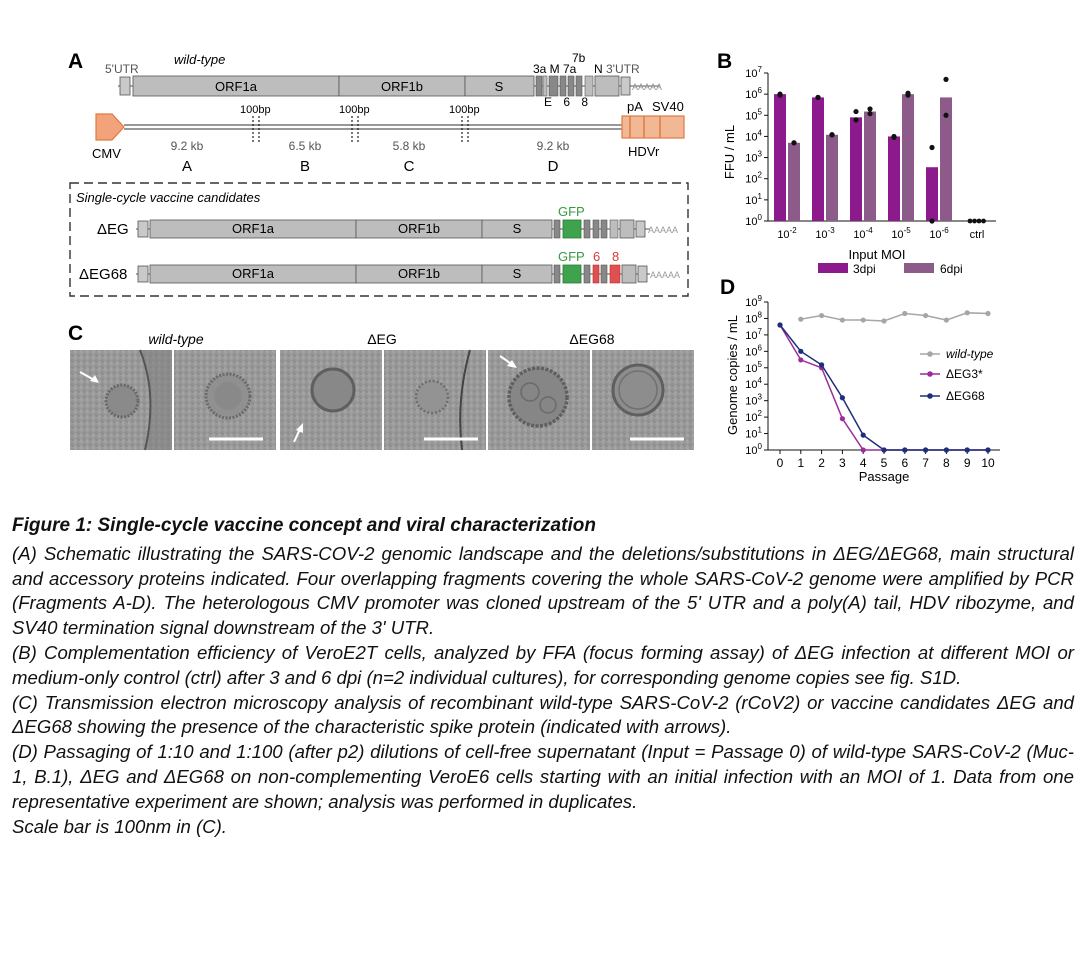 The width and height of the screenshot is (1092, 959). Describe the element at coordinates (517, 273) in the screenshot. I see `cand2-s-label: S` at that location.